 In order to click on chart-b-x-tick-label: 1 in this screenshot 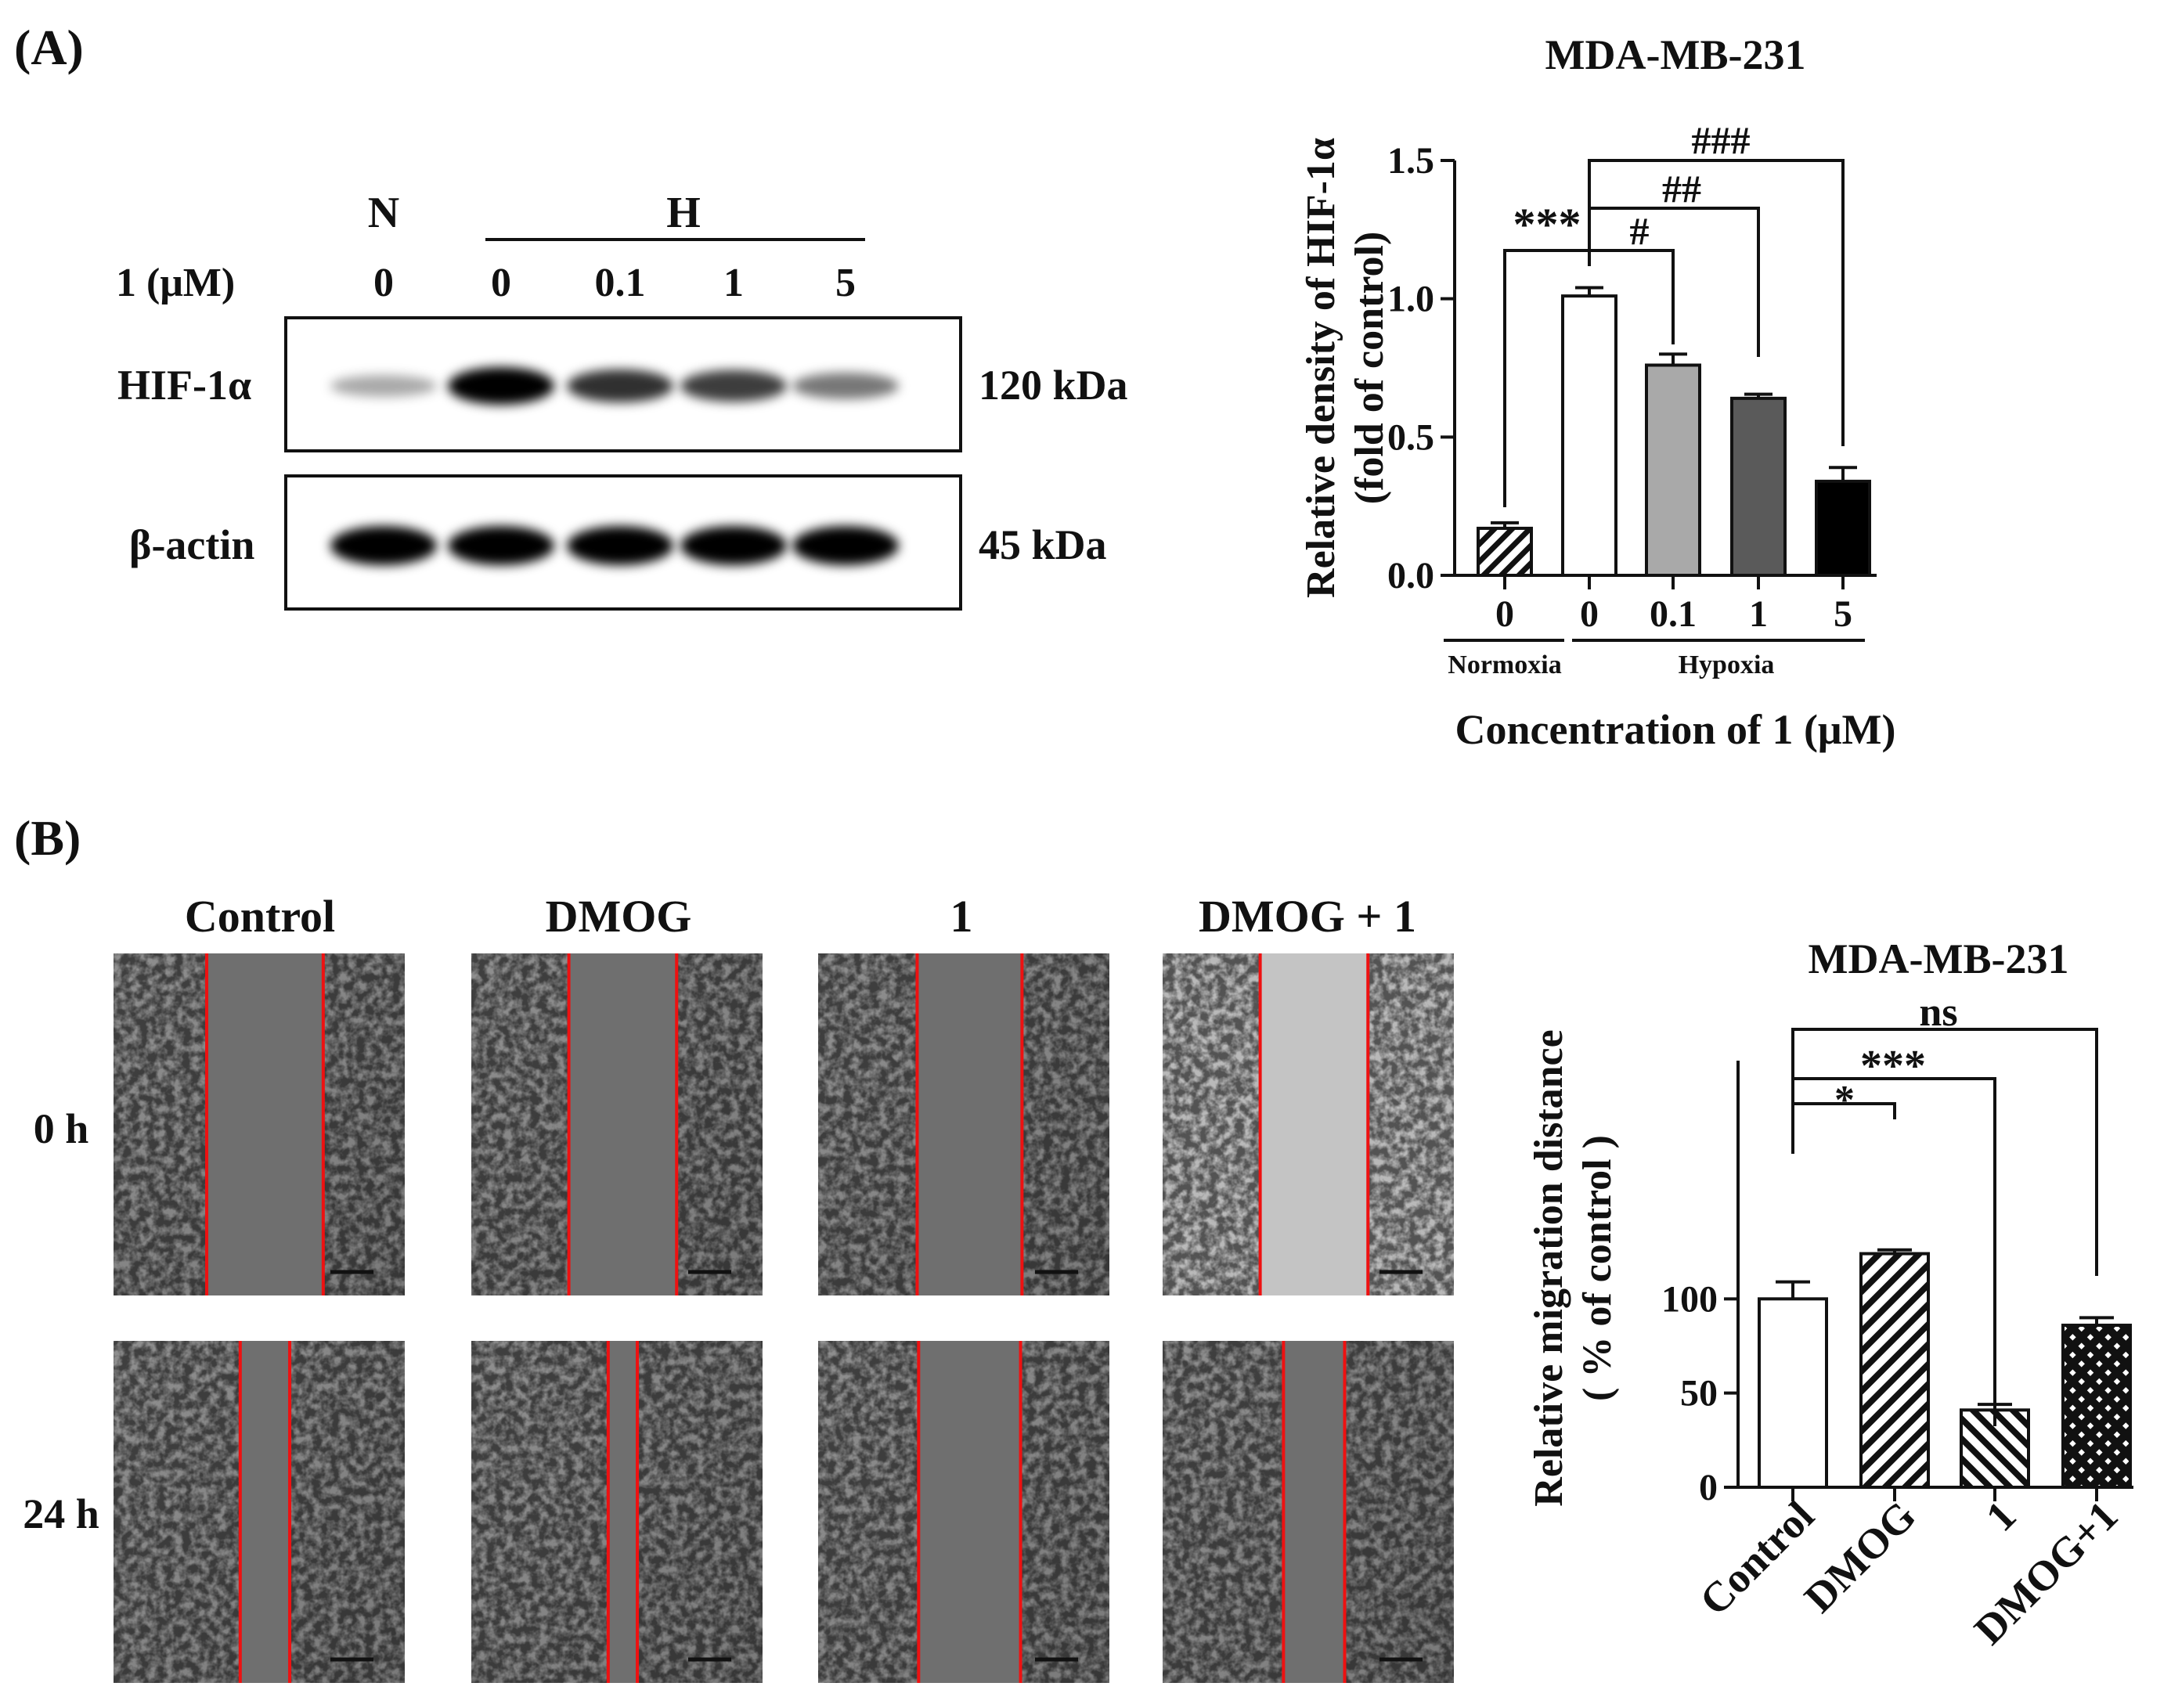, I will do `click(2001, 1516)`.